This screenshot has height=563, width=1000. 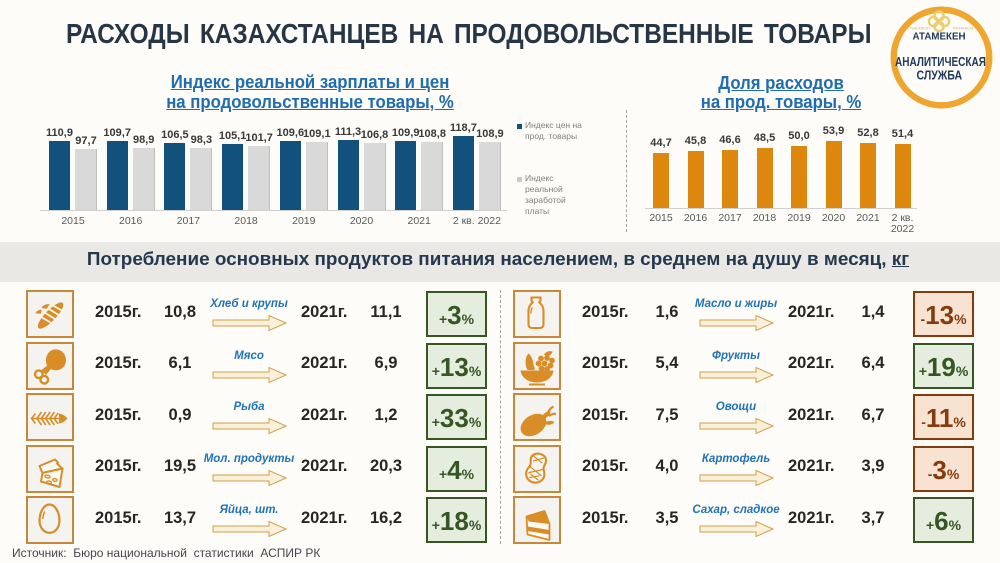 I want to click on svg-text: ҰЛТТЫҚ КƏСІП, so click(x=916, y=29).